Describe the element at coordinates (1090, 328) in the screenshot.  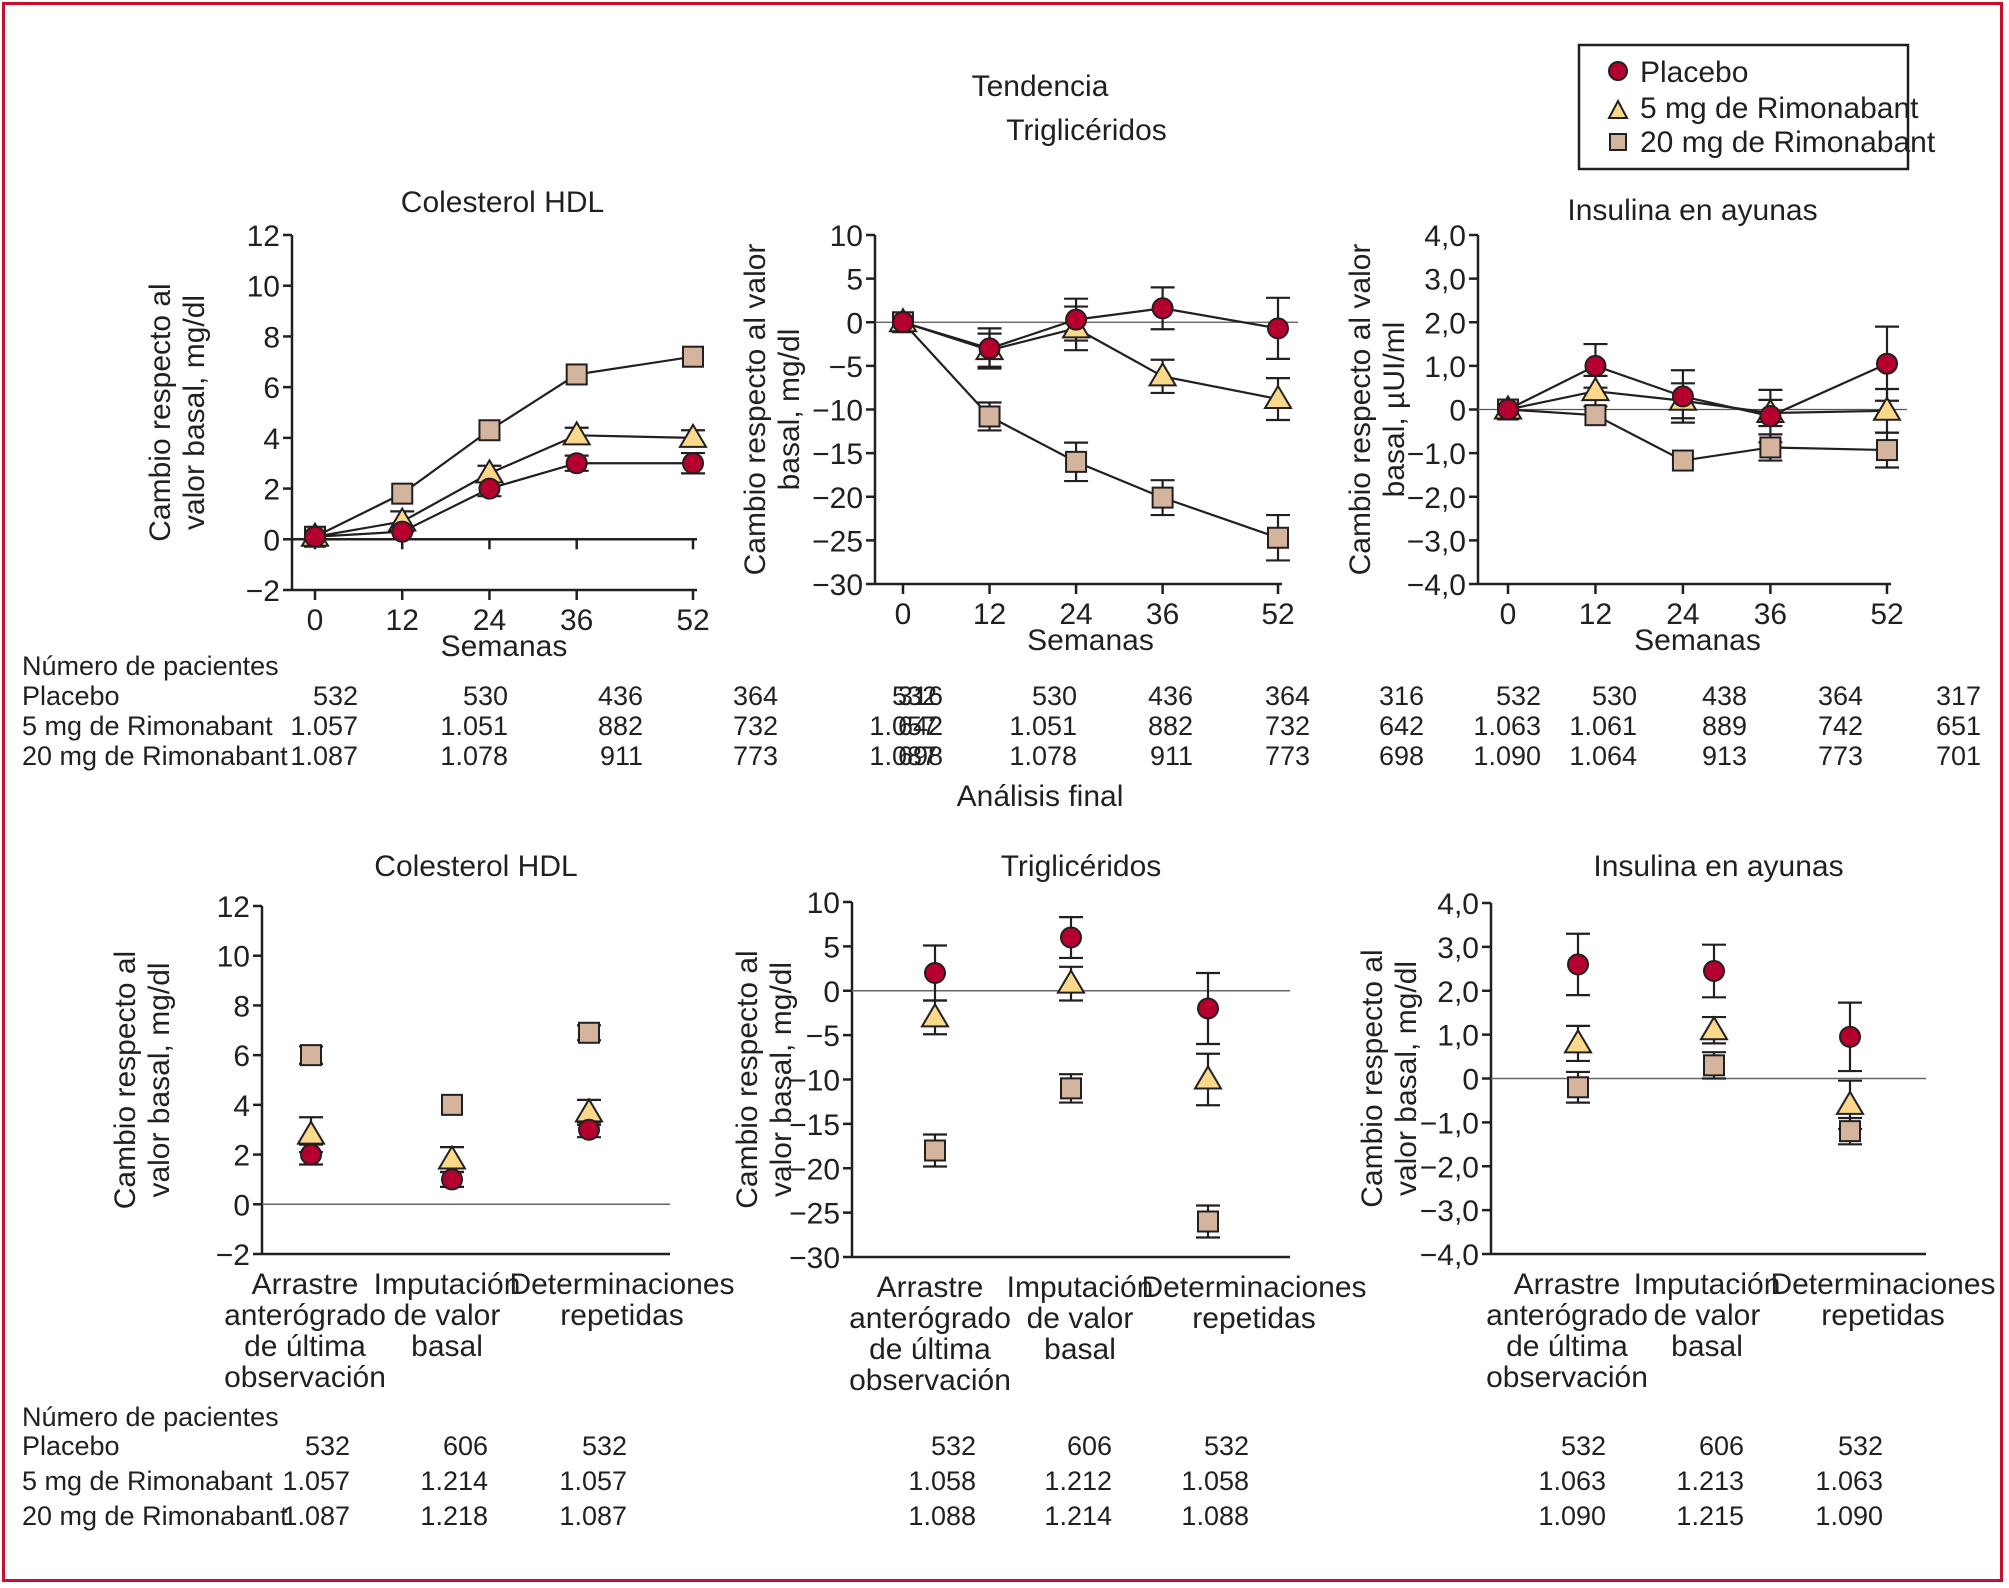
I see `series-line` at that location.